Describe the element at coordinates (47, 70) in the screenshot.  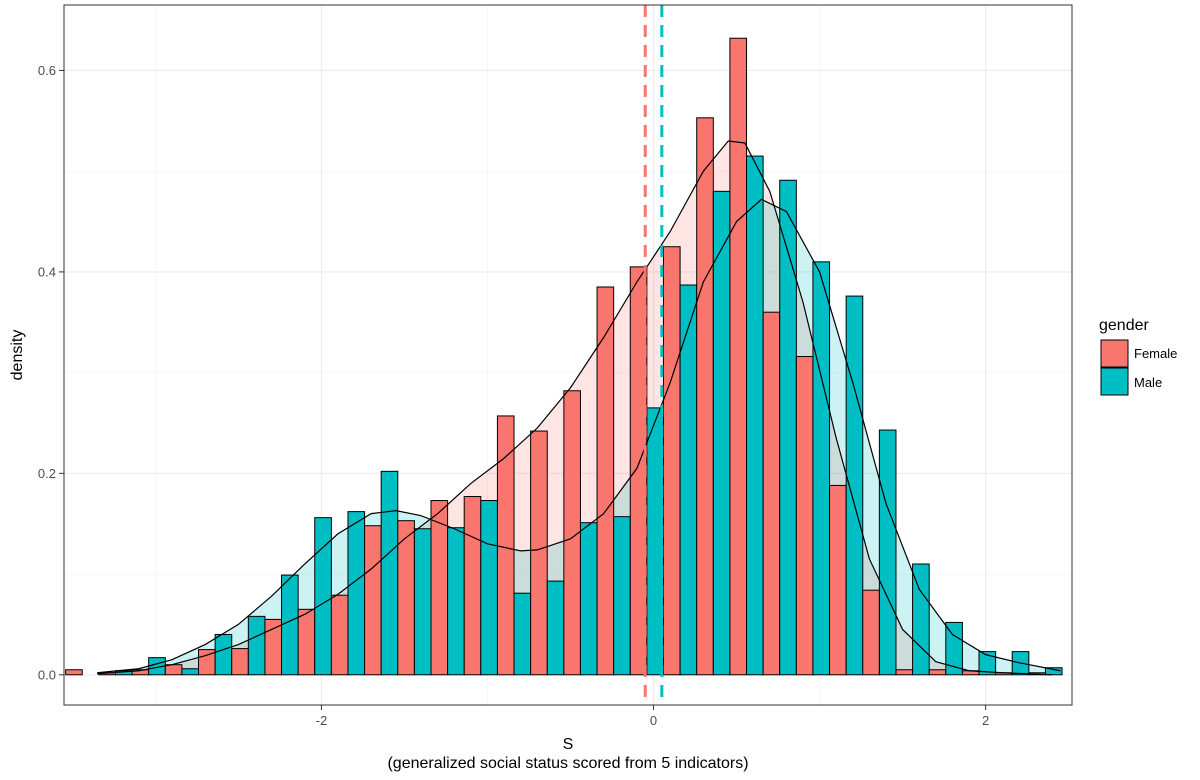
I see `y-tick-label: 0.6` at that location.